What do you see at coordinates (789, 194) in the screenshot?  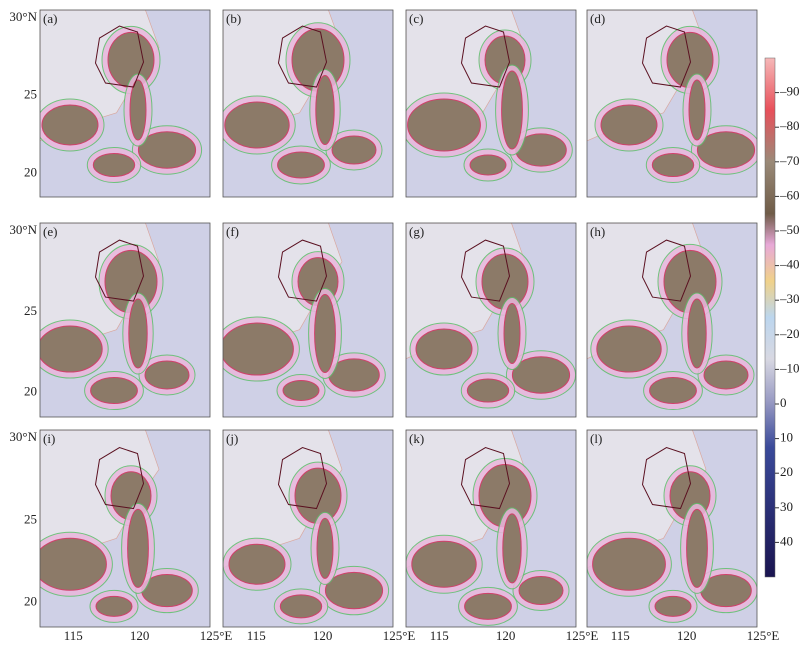 I see `colorbar-tick-label: –60` at bounding box center [789, 194].